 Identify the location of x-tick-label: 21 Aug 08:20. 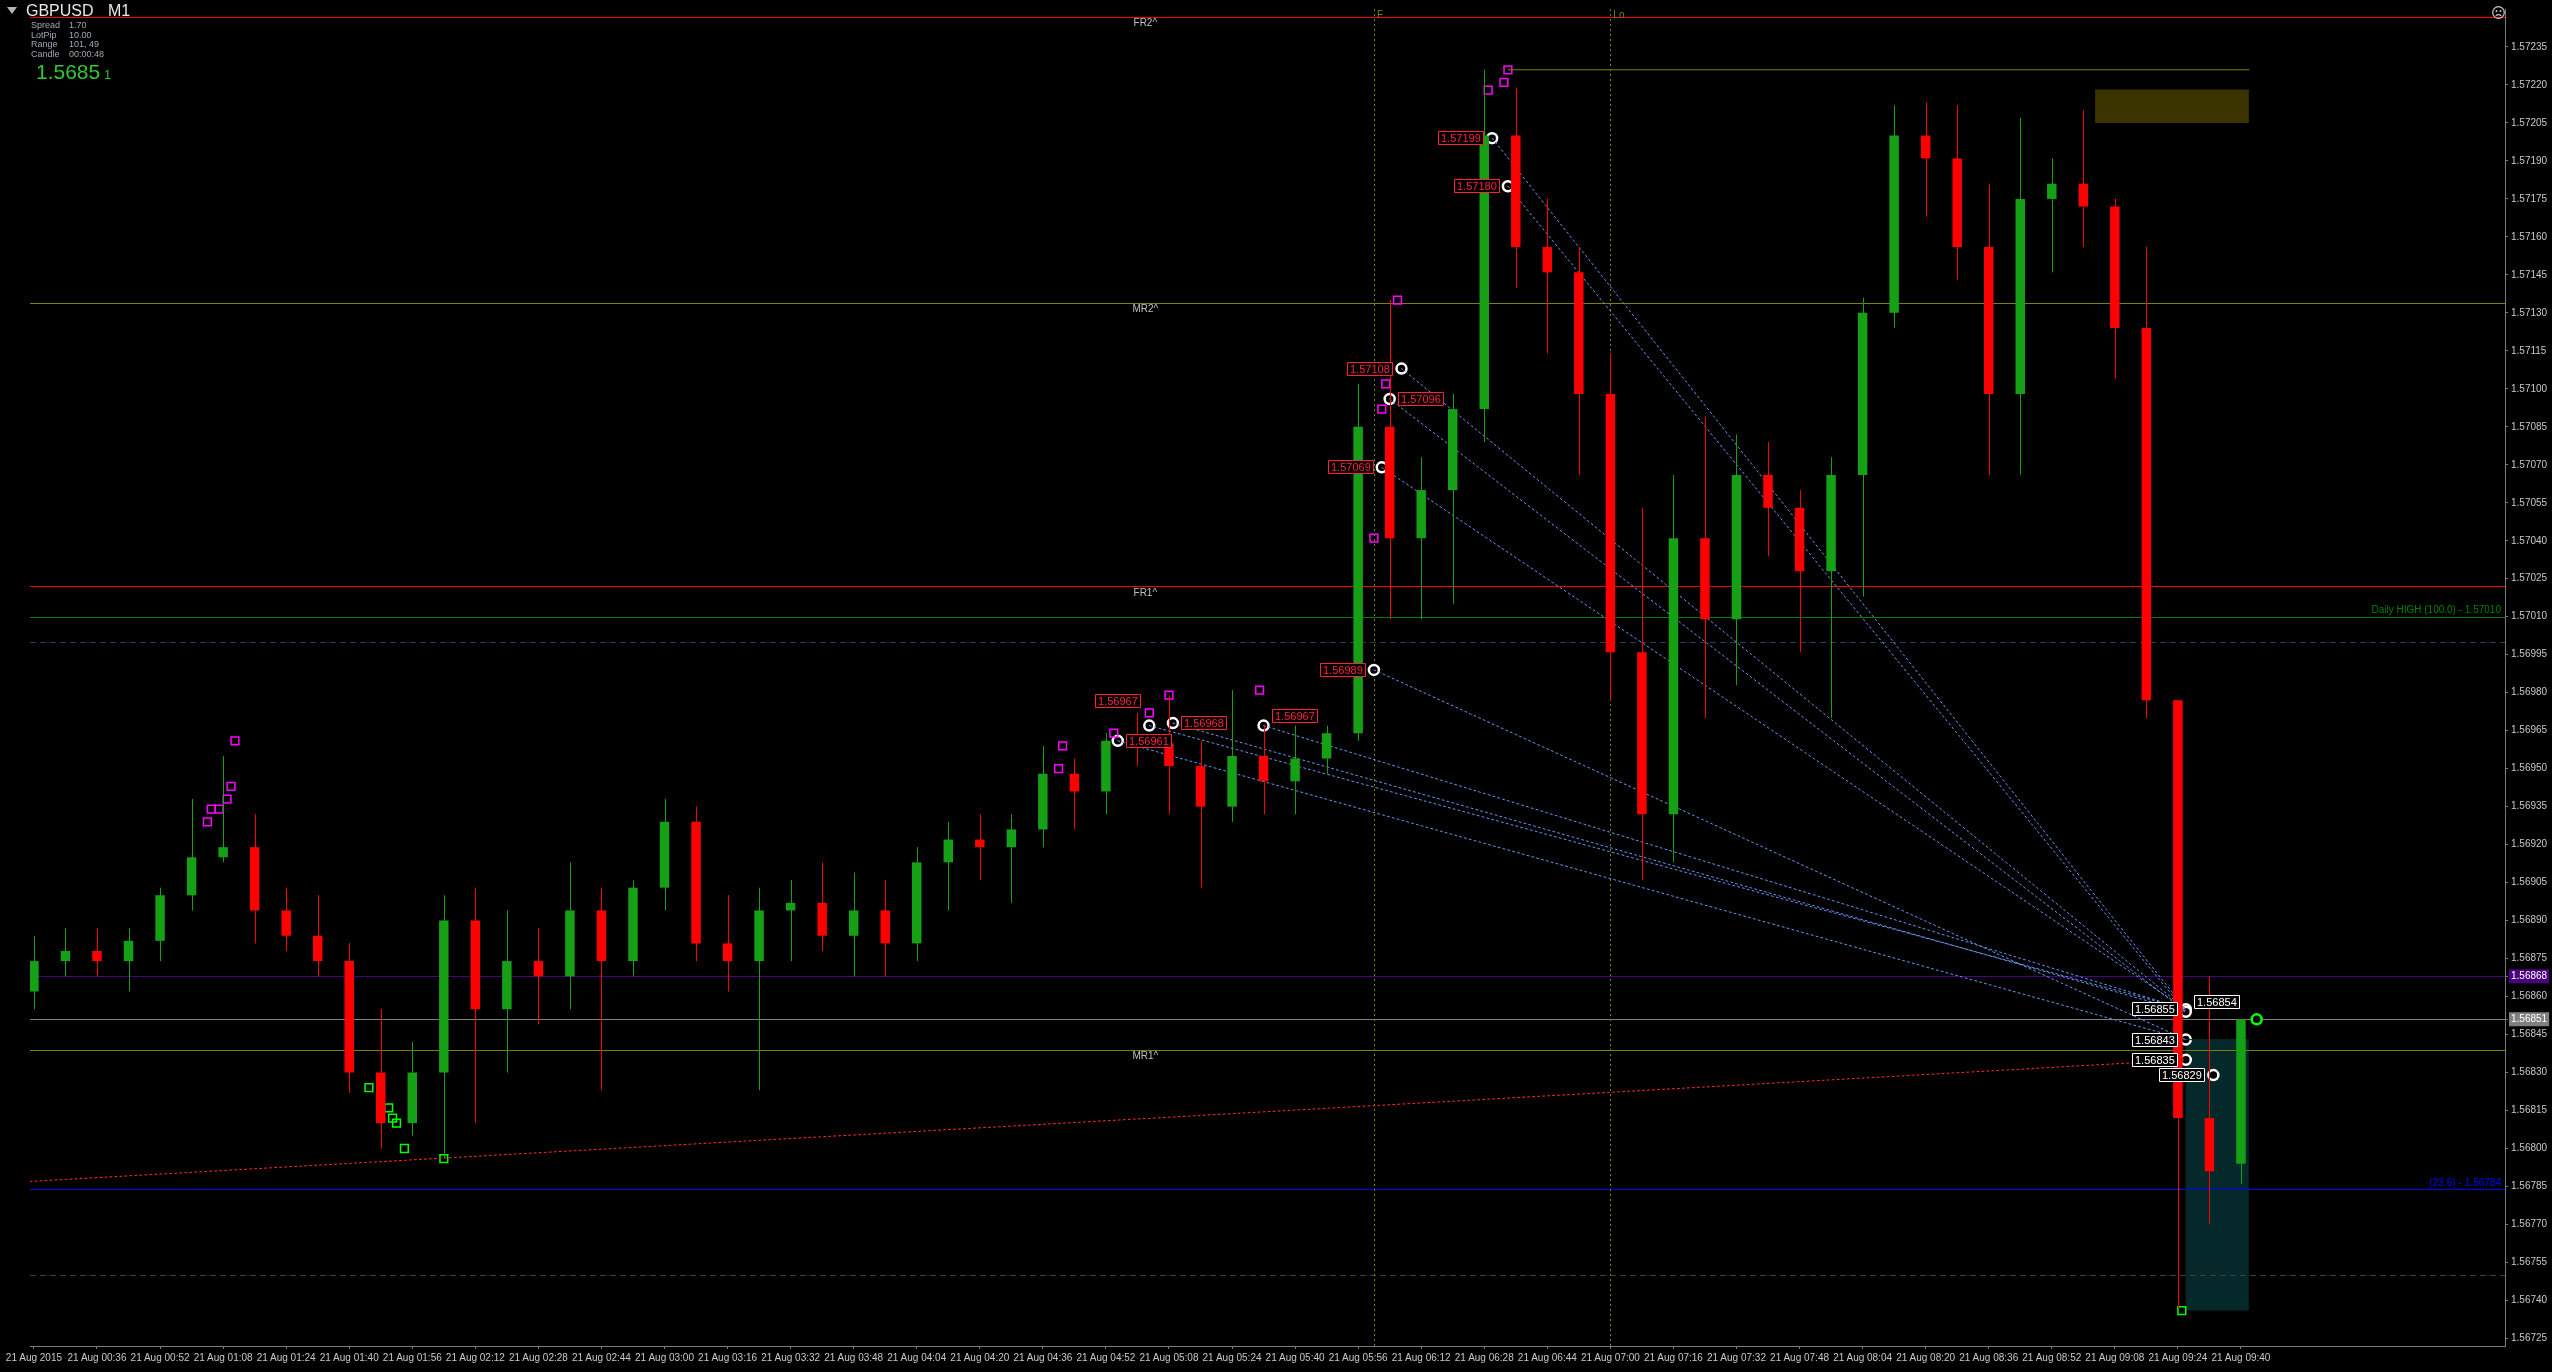
(1926, 1357).